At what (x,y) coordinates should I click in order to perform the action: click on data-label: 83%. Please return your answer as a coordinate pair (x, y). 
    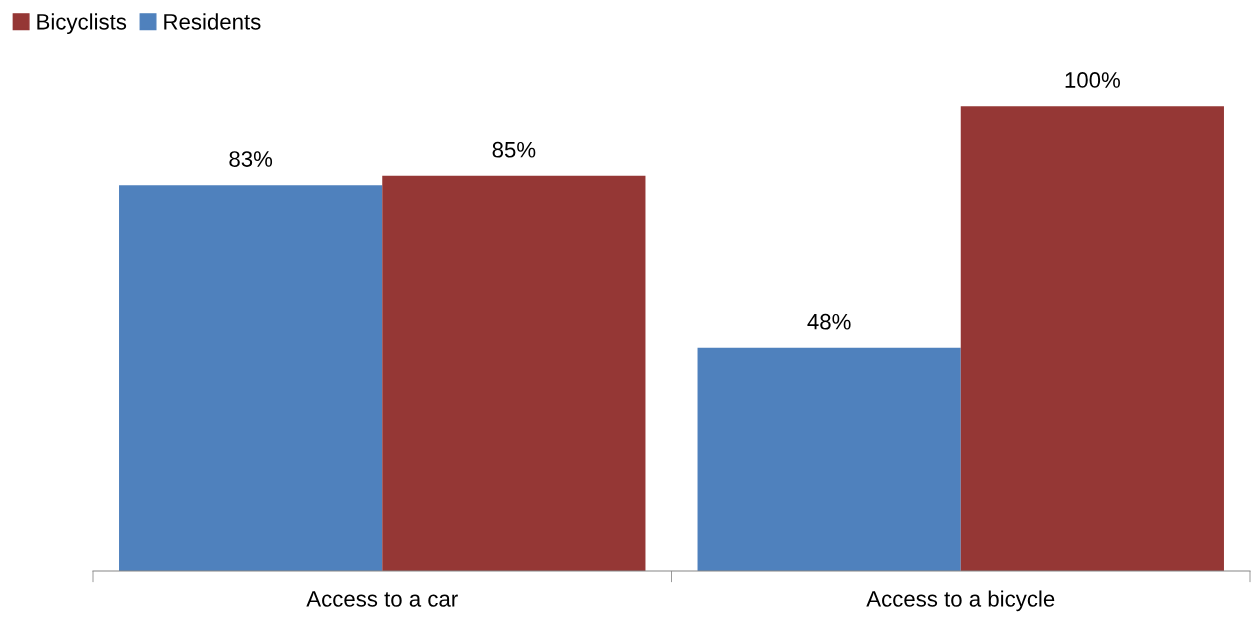
    Looking at the image, I should click on (251, 159).